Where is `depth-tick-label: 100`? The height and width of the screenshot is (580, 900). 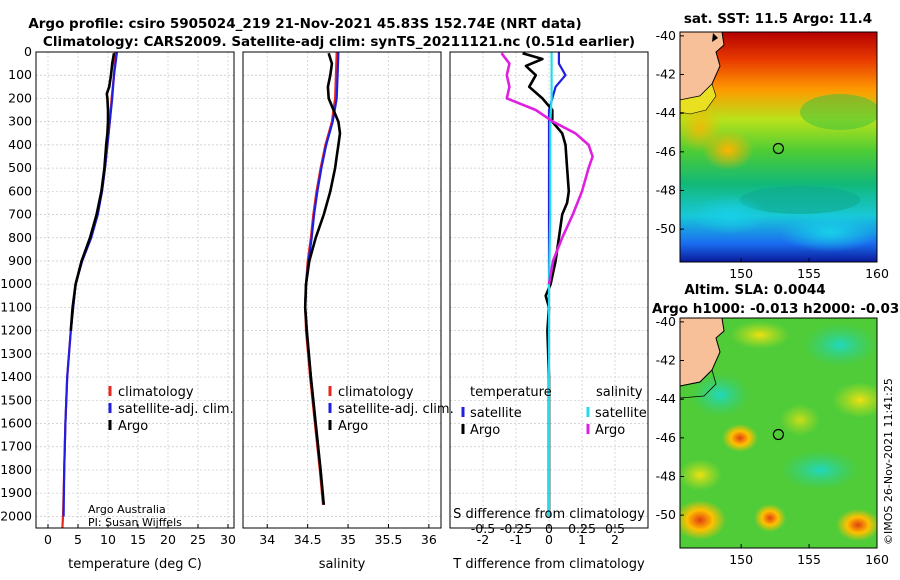 depth-tick-label: 100 is located at coordinates (20, 74).